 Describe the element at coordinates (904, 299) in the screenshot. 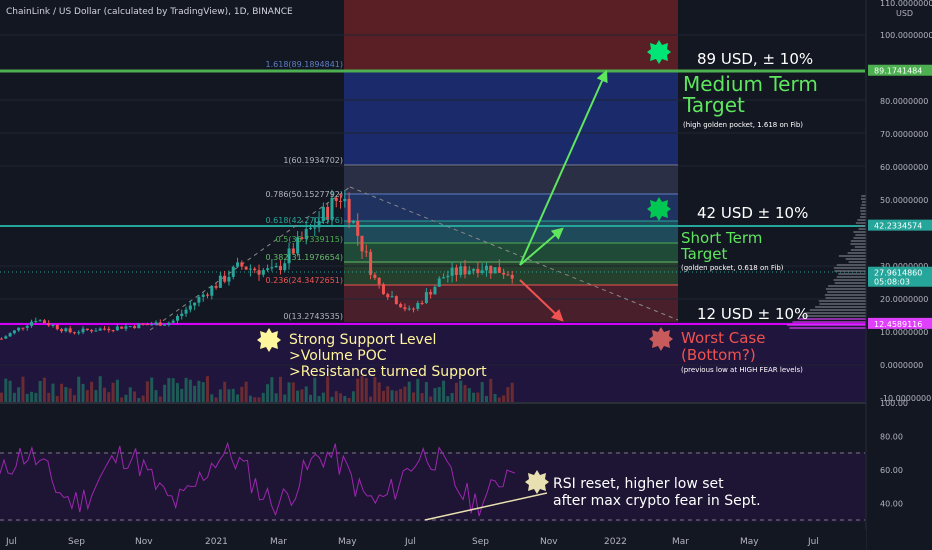

I see `axis-tick-label: 20.0000000` at that location.